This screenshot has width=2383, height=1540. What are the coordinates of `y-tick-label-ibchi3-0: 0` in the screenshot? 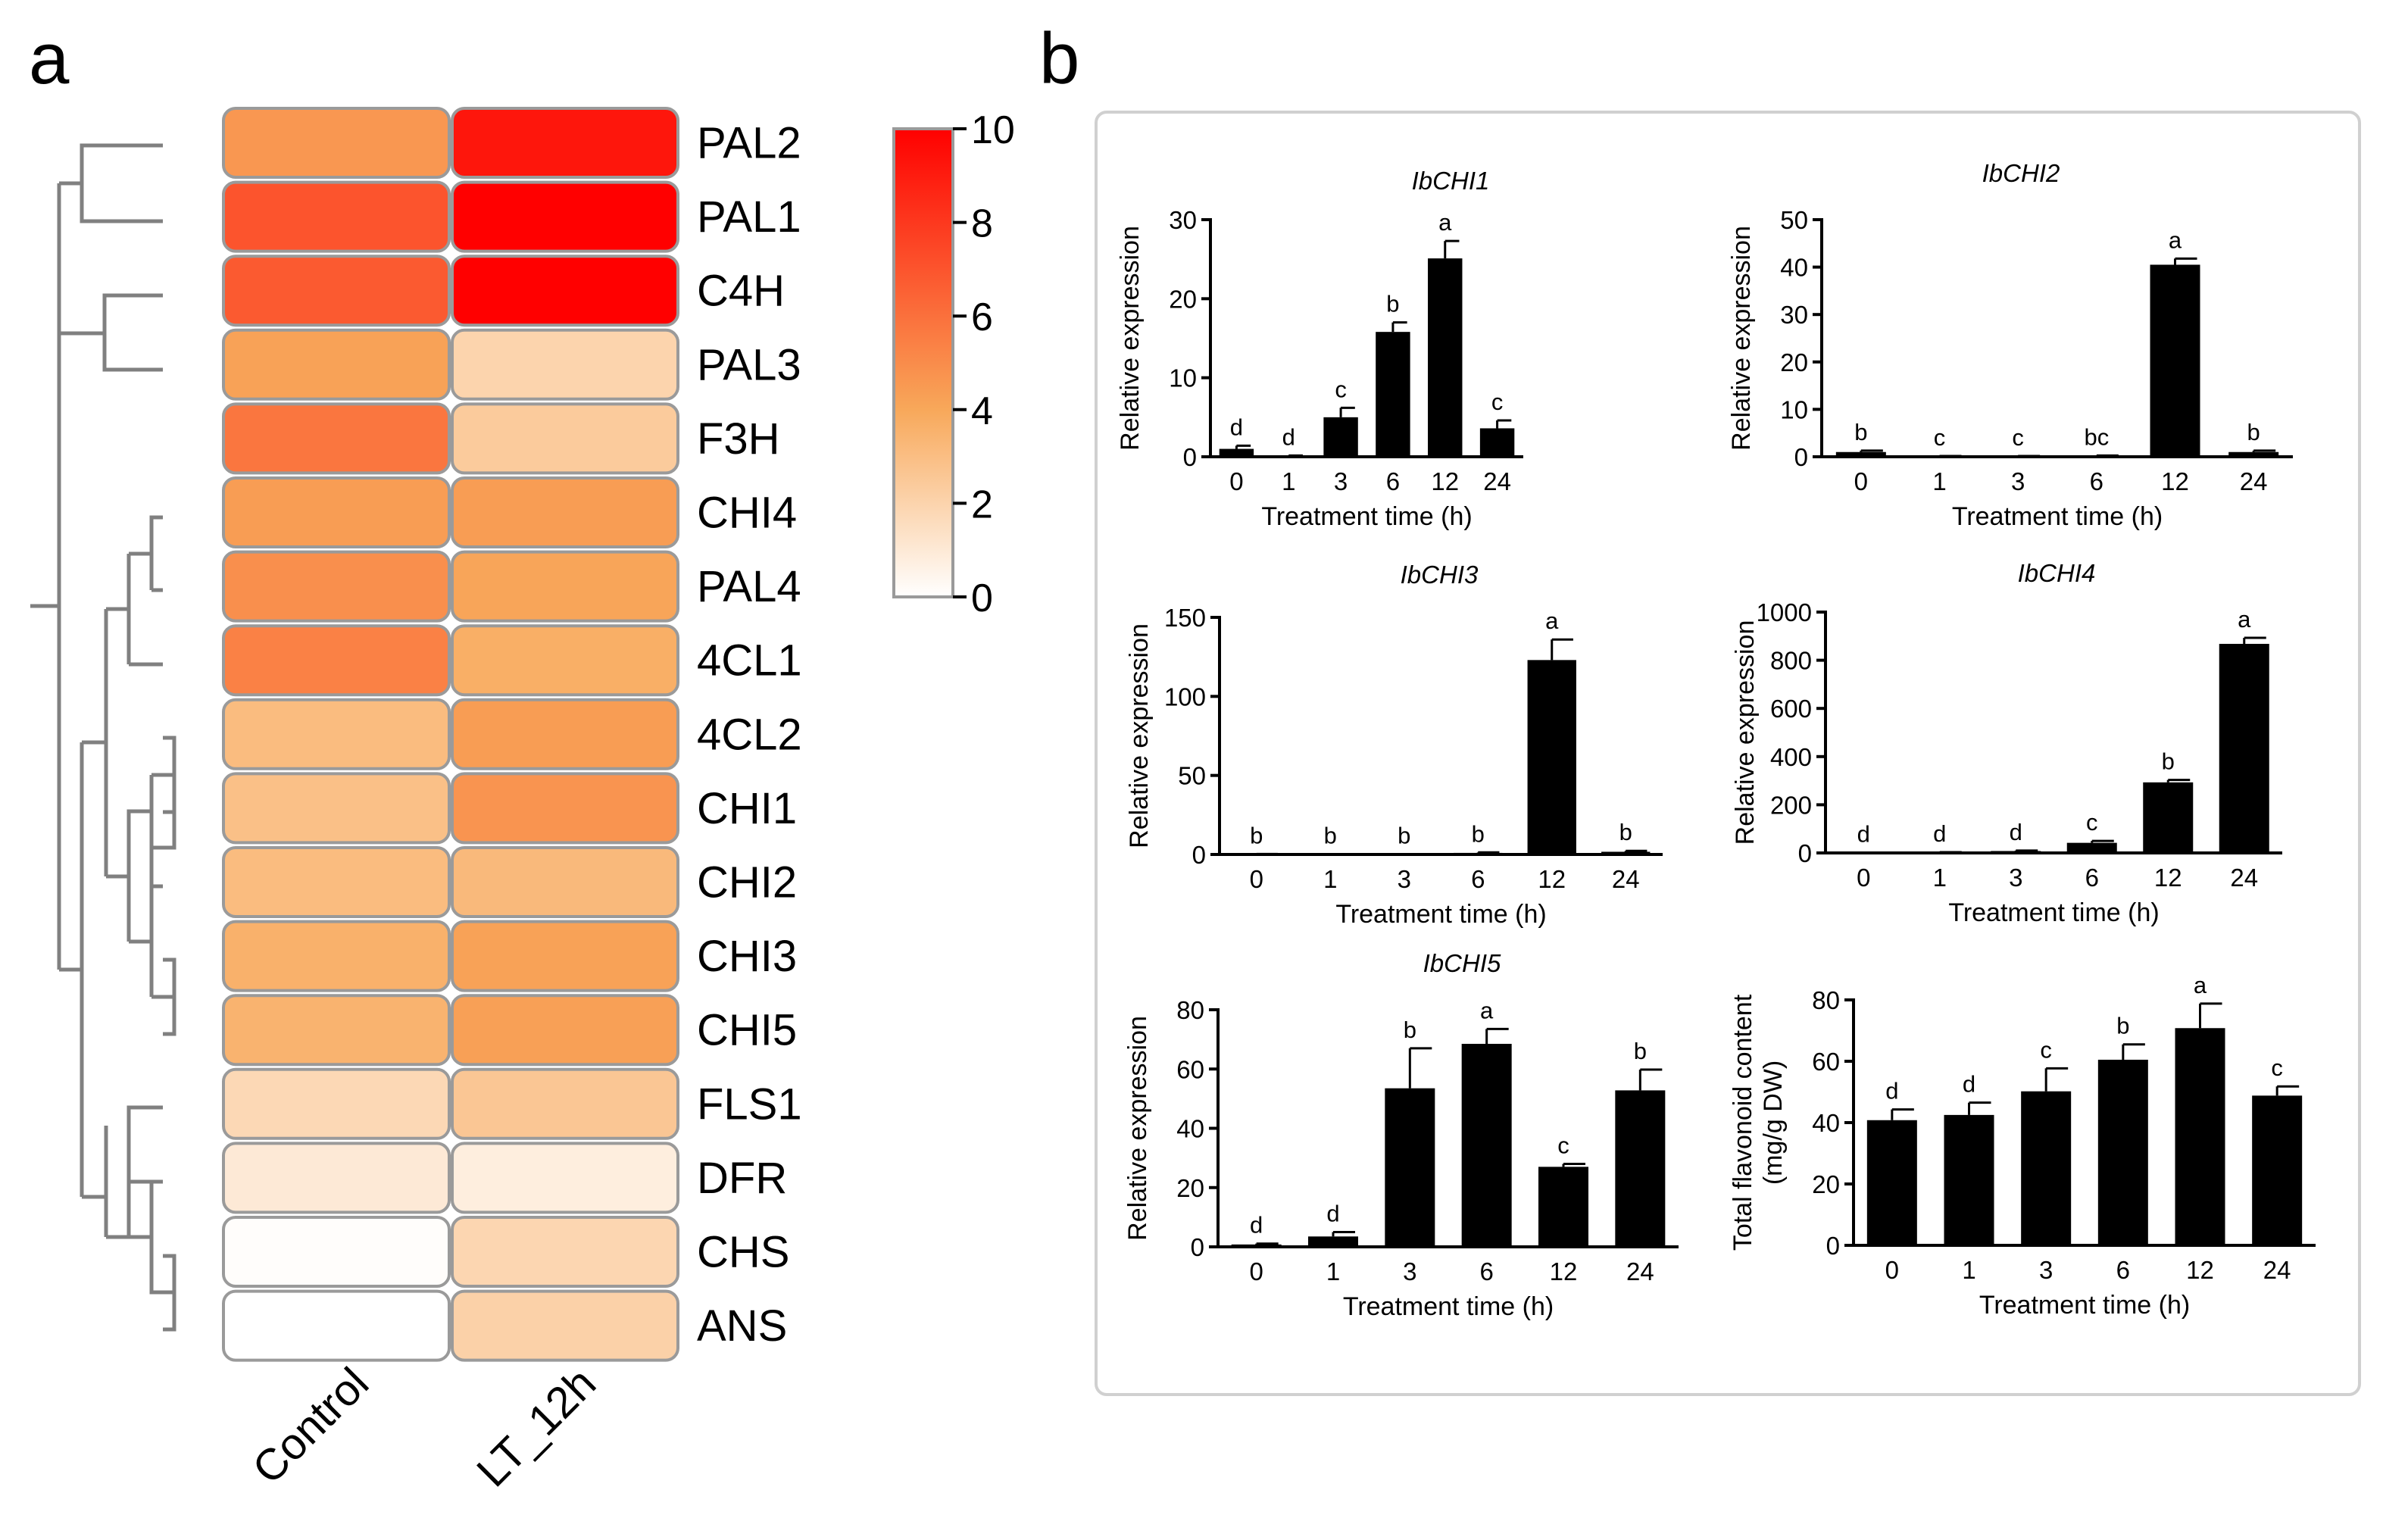 It's located at (1199, 855).